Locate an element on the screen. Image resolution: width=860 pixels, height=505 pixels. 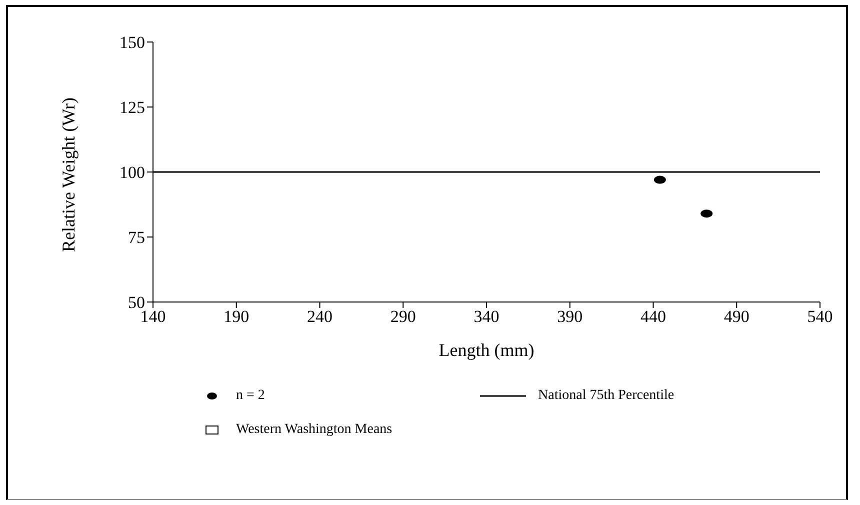
y-axis-title: Relative Weight (Wr) is located at coordinates (68, 175).